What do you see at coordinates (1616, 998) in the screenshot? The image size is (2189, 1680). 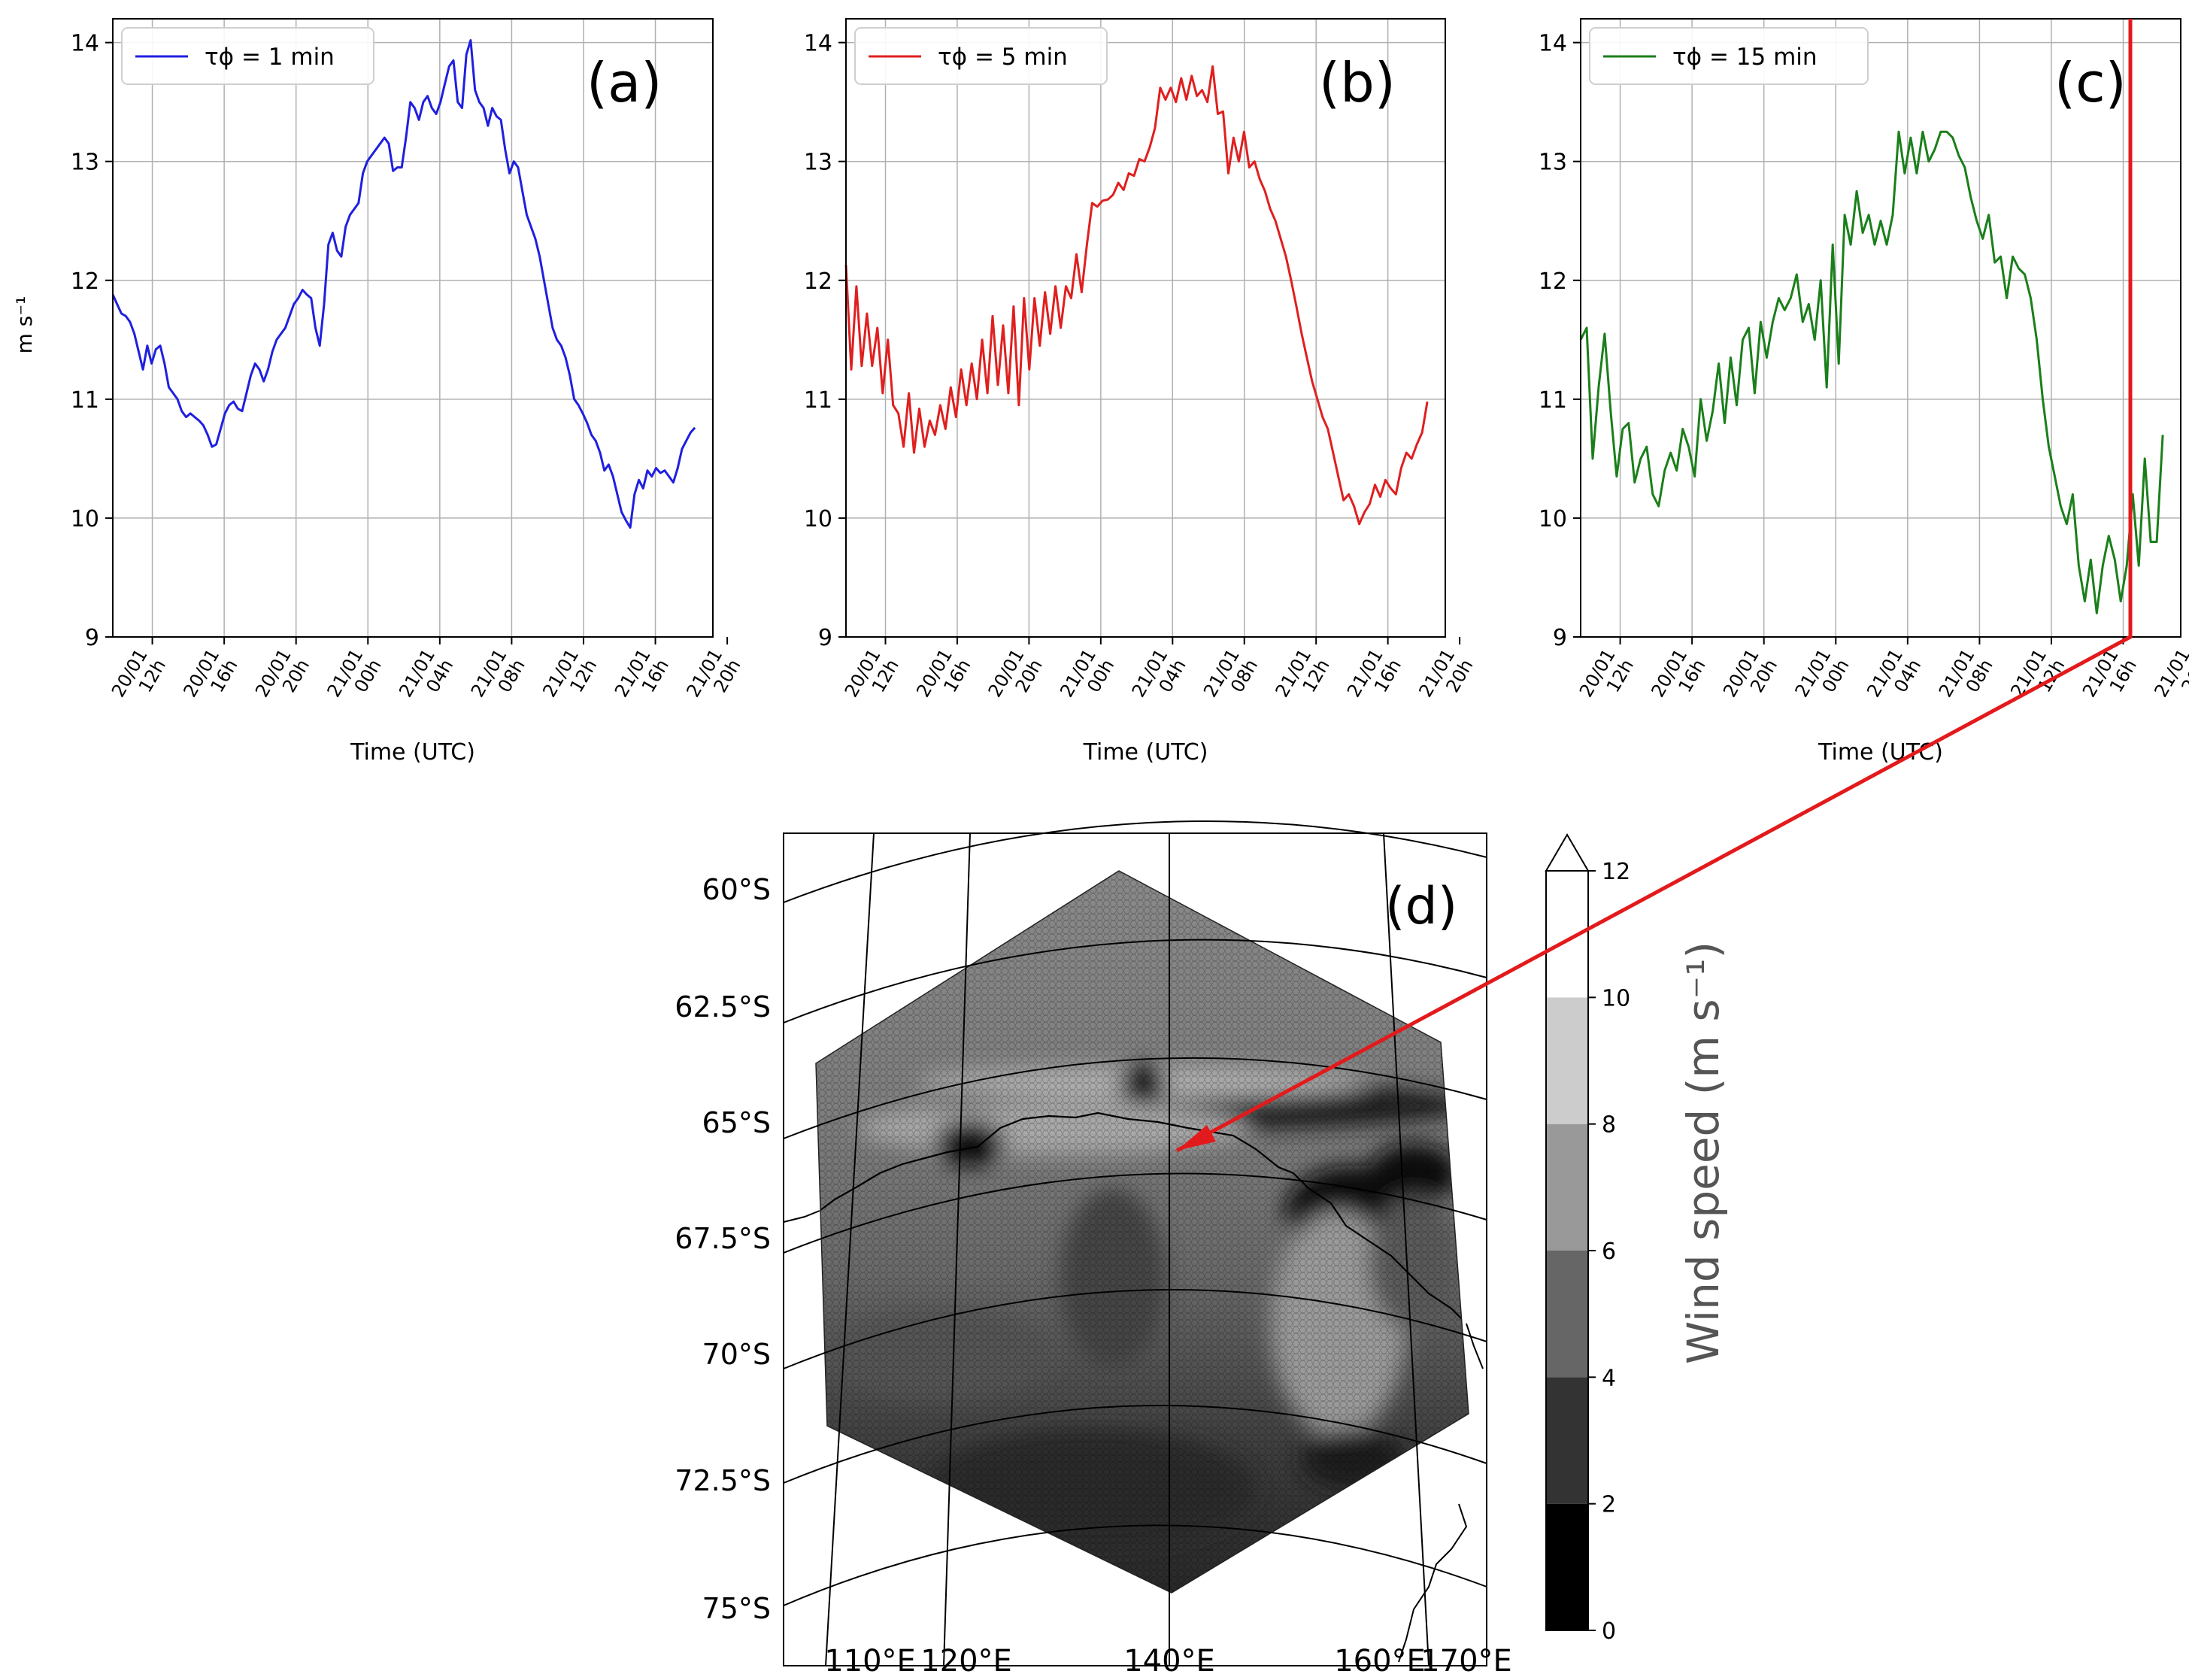 I see `colorbar-tick-label: 10` at bounding box center [1616, 998].